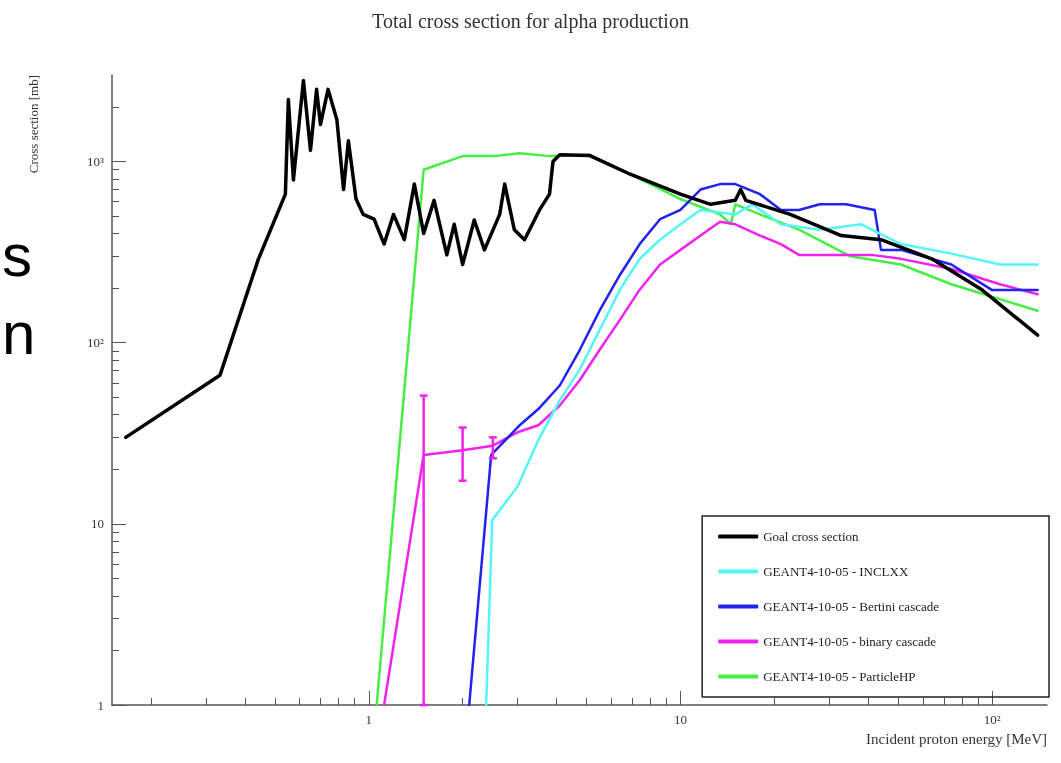  What do you see at coordinates (97, 524) in the screenshot?
I see `y-tick-label: 10` at bounding box center [97, 524].